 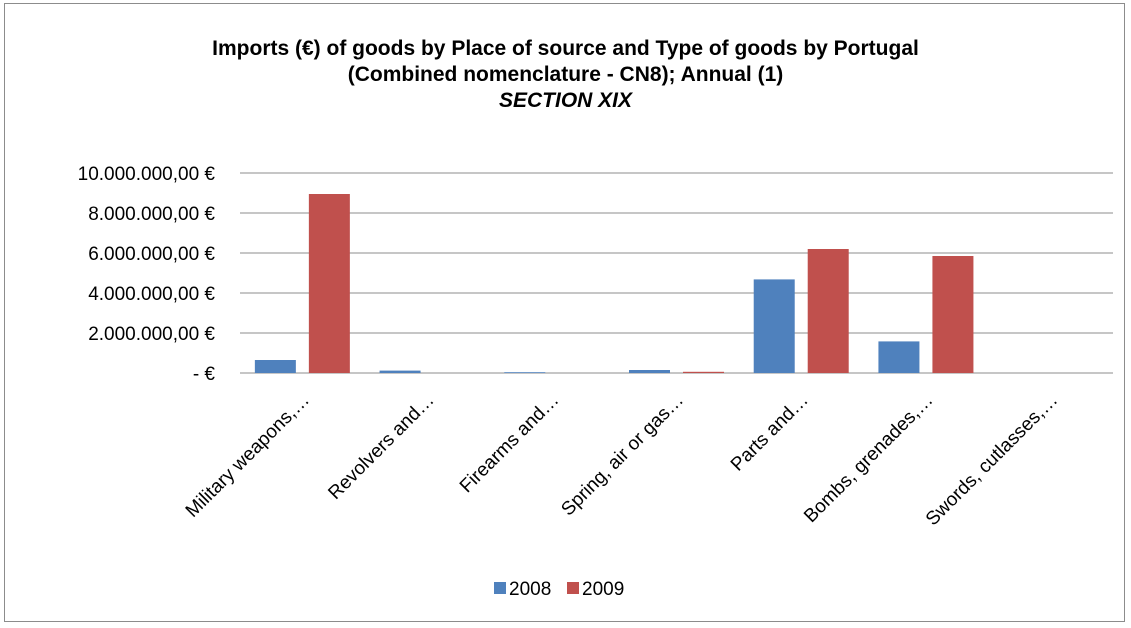 I want to click on y-tick-label: 2.000.000,00 €, so click(x=151, y=334).